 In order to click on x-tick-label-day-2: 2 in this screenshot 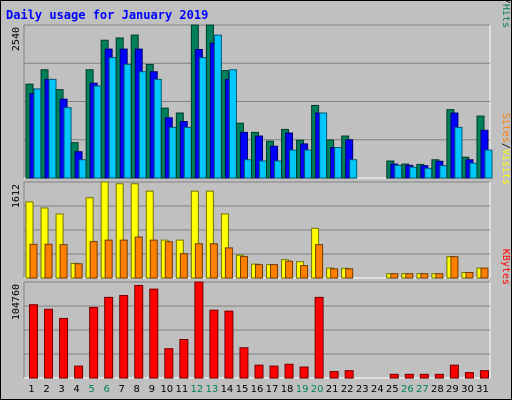, I will do `click(46, 389)`.